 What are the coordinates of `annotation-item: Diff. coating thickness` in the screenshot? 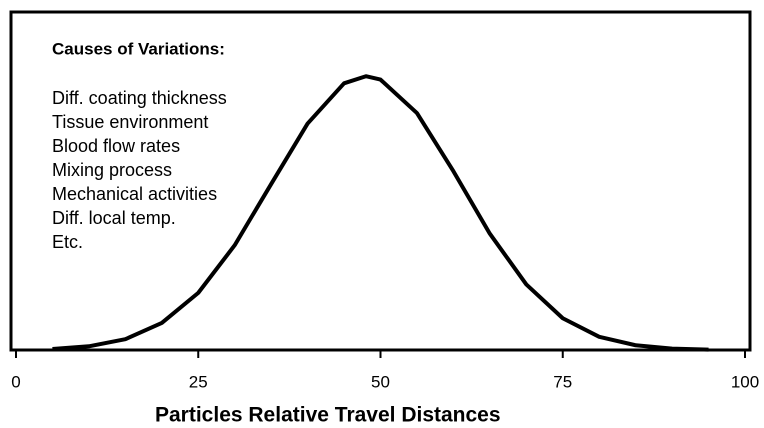 It's located at (139, 98).